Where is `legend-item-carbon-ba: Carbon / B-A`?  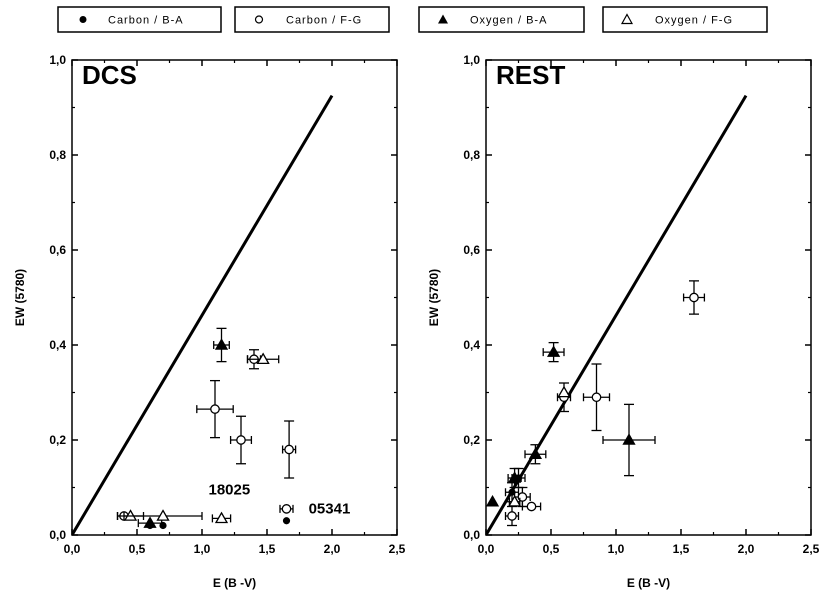
legend-item-carbon-ba: Carbon / B-A is located at coordinates (139, 19).